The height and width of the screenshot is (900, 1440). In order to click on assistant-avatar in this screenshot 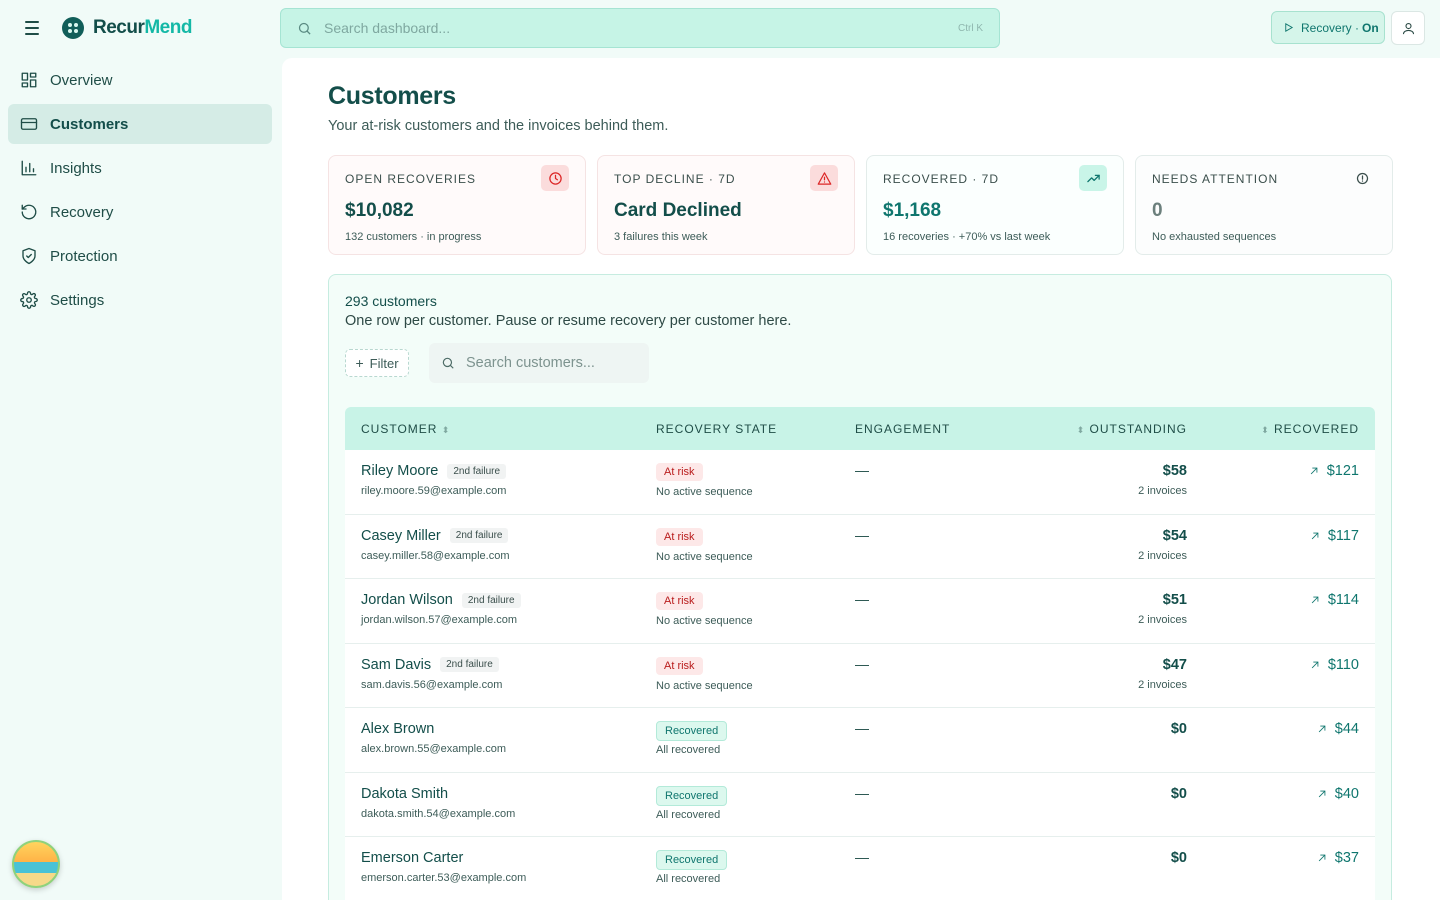, I will do `click(36, 864)`.